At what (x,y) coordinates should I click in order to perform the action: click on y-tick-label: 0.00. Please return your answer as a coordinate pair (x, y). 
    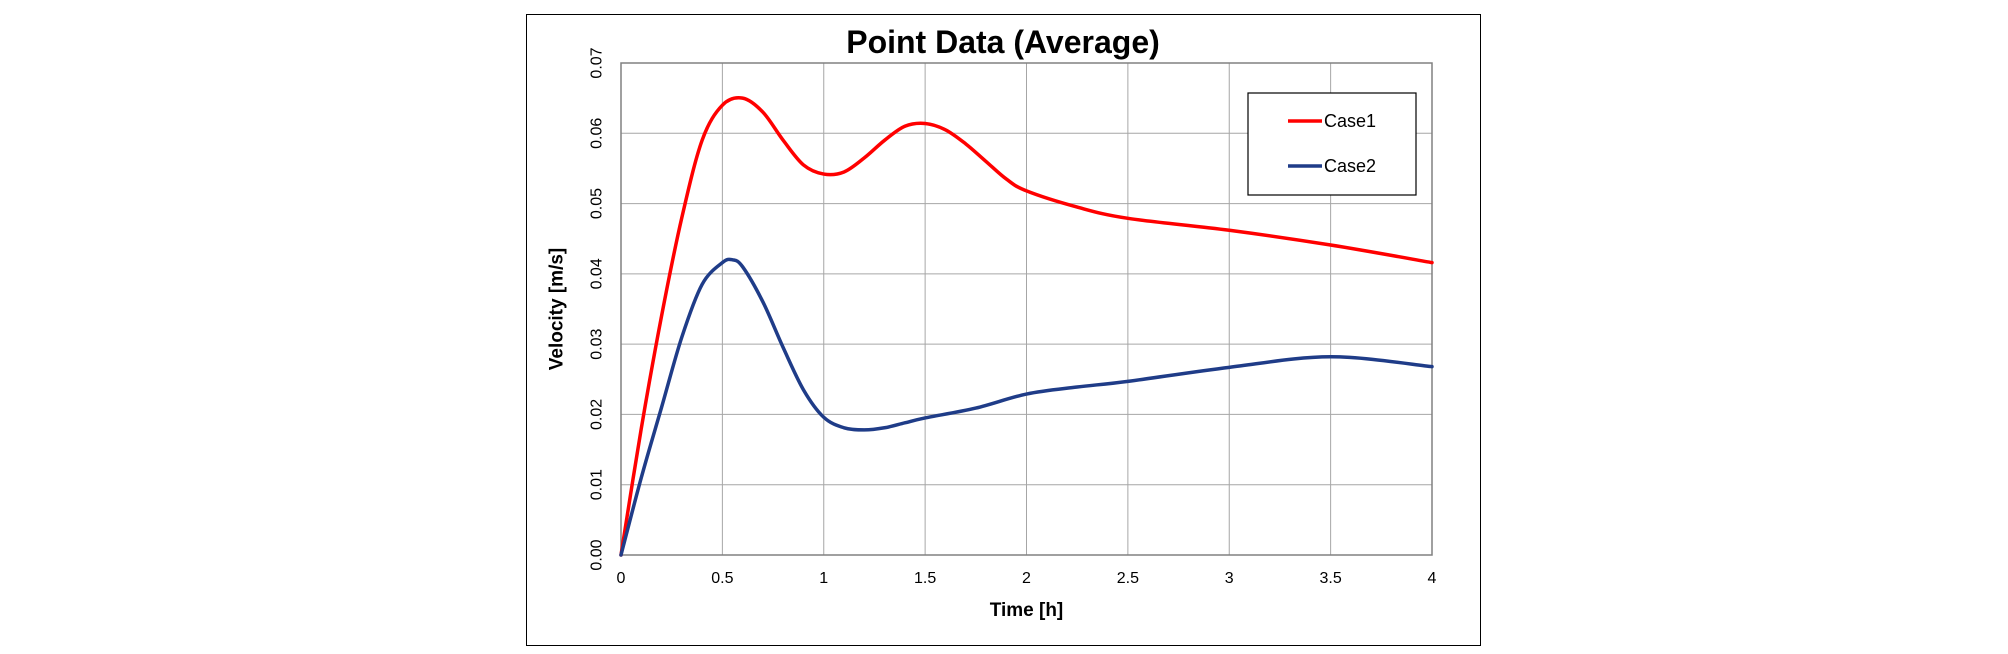
    Looking at the image, I should click on (597, 554).